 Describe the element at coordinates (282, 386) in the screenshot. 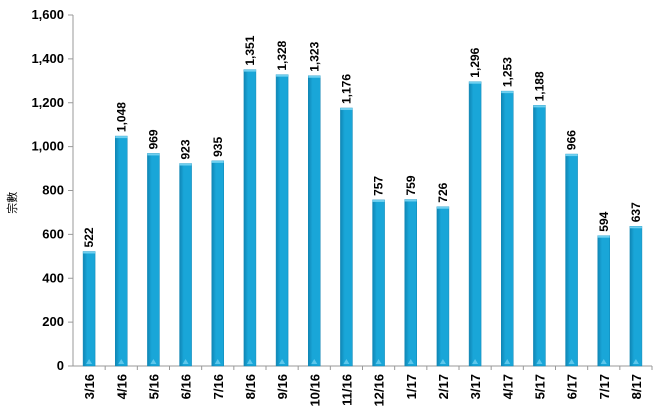

I see `x-tick-label: 9/16` at that location.